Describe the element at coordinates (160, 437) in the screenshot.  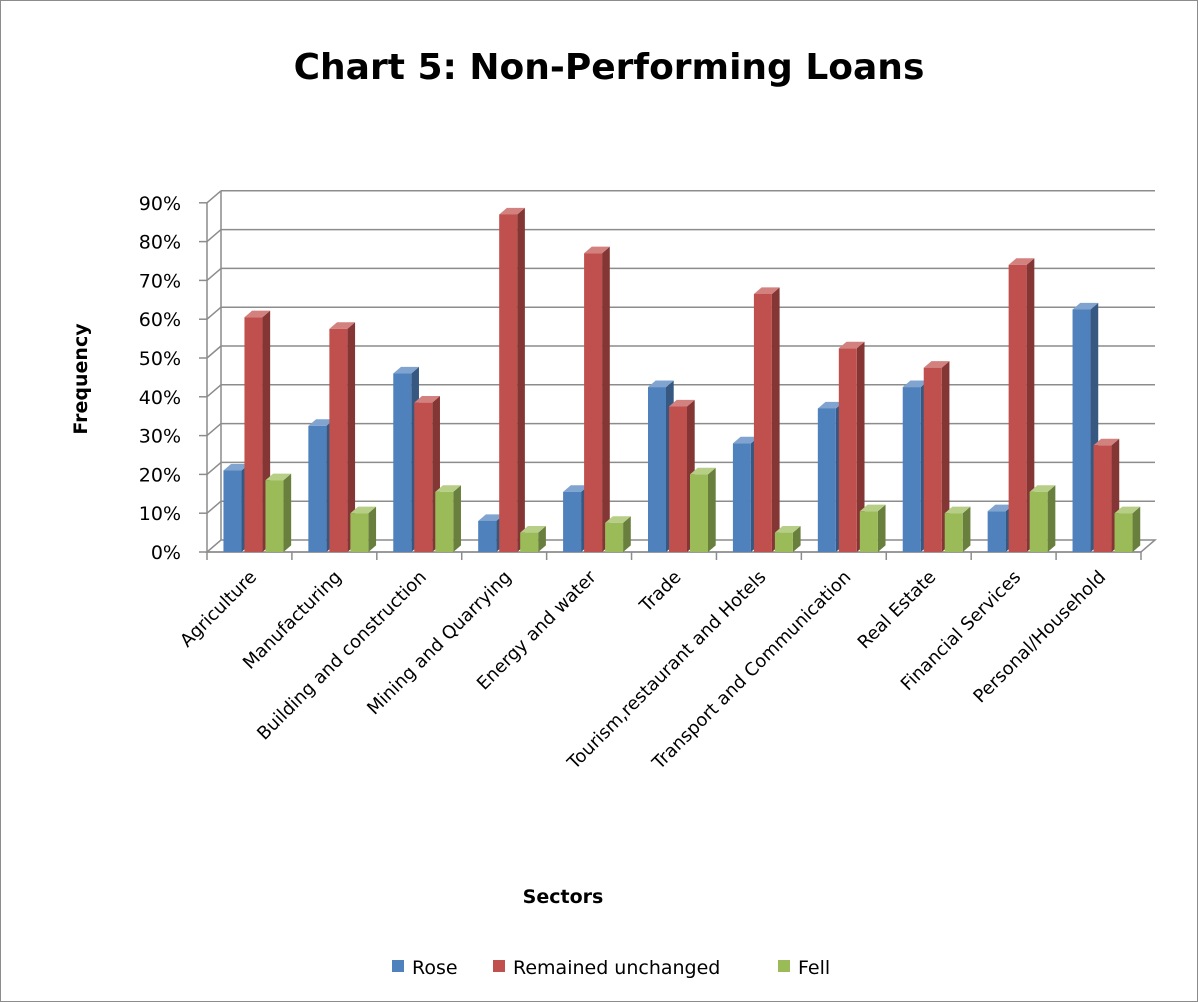
I see `y-tick-label: 30%` at that location.